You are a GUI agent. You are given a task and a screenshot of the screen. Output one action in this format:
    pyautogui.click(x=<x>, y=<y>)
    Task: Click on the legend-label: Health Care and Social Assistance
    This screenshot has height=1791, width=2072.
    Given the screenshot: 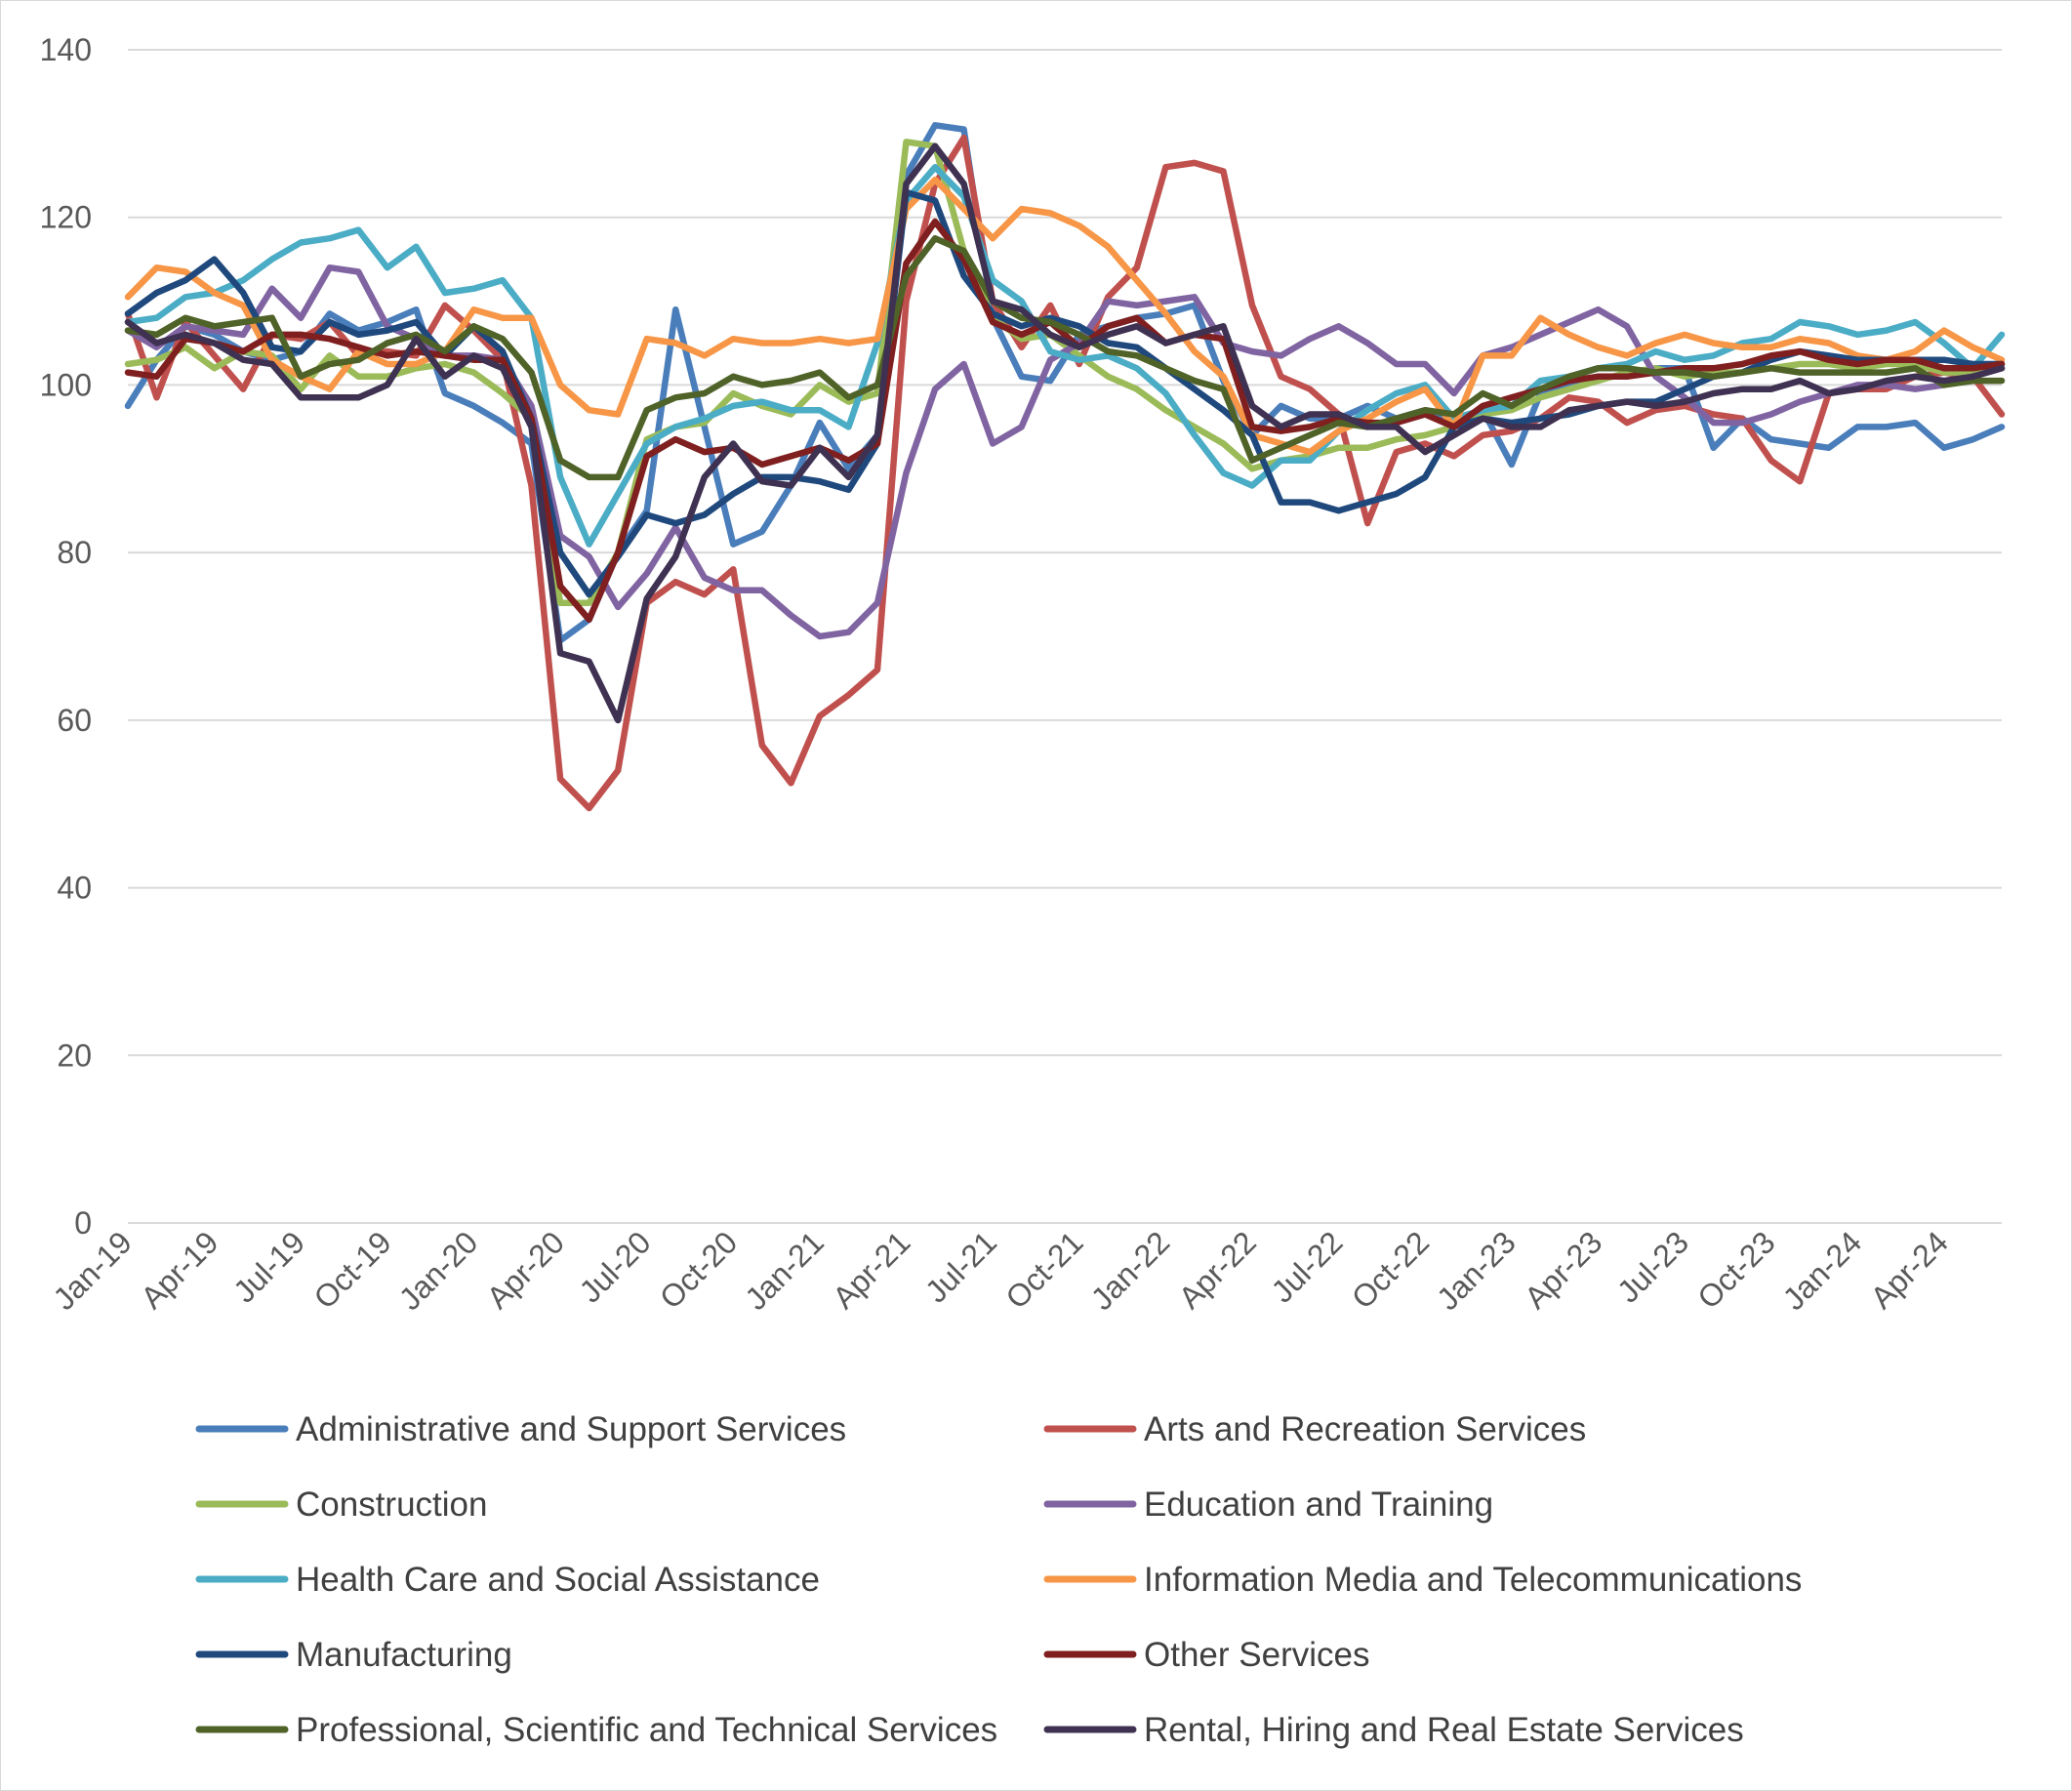 What is the action you would take?
    pyautogui.click(x=558, y=1580)
    